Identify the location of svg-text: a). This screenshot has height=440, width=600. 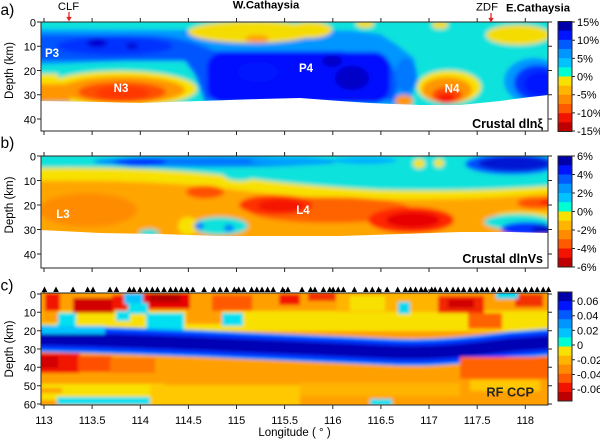
(8, 10).